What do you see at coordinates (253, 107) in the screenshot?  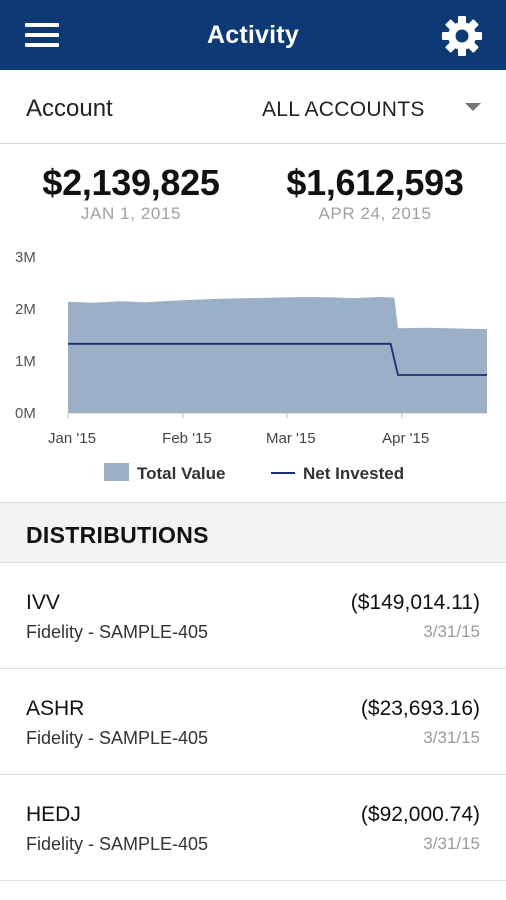 I see `account-filter-row: Account ALL ACCOUNTS` at bounding box center [253, 107].